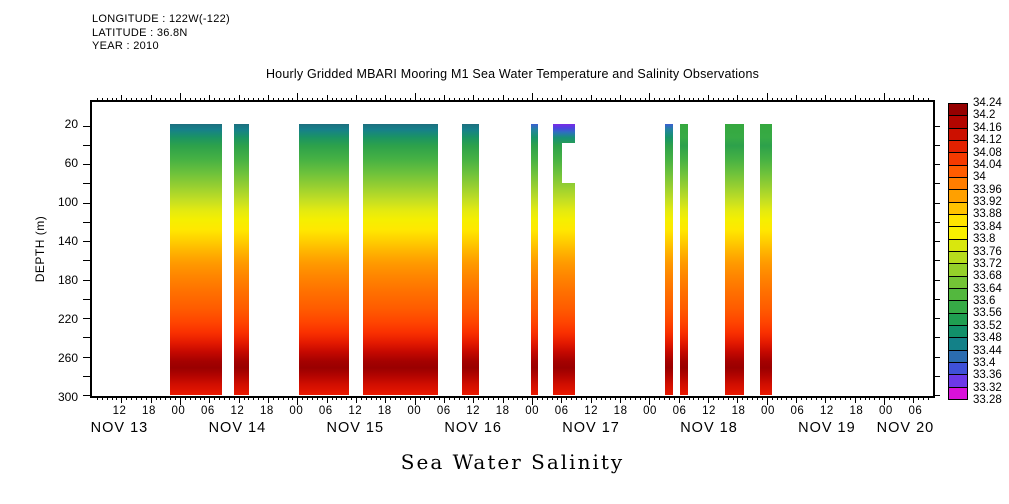 The height and width of the screenshot is (504, 1009). I want to click on depth-tick-label: 260, so click(67, 358).